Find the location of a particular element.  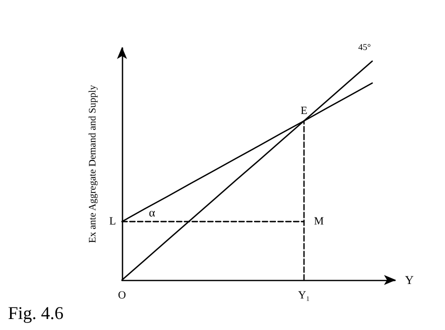

annotation: M is located at coordinates (319, 222).